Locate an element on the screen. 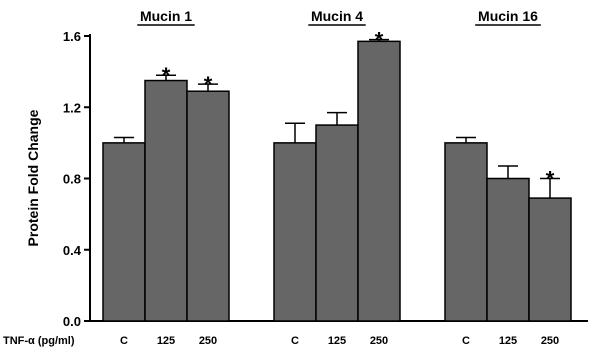 Image resolution: width=592 pixels, height=347 pixels. y-tick-label-4: 1.6 is located at coordinates (72, 36).